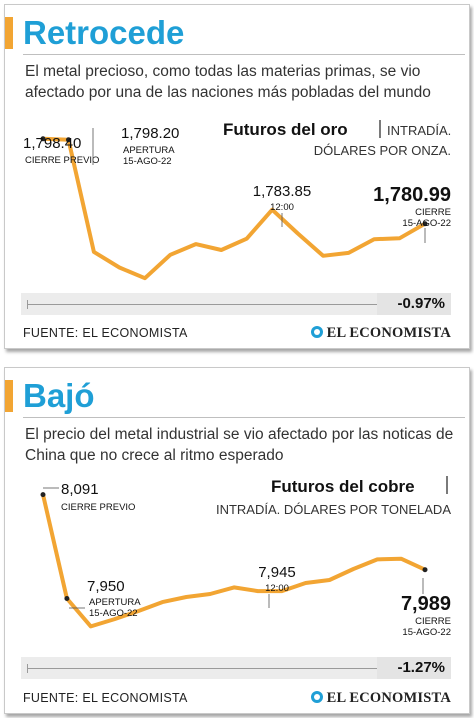 The width and height of the screenshot is (474, 718). I want to click on gold-brand: EL ECONOMISTA, so click(380, 333).